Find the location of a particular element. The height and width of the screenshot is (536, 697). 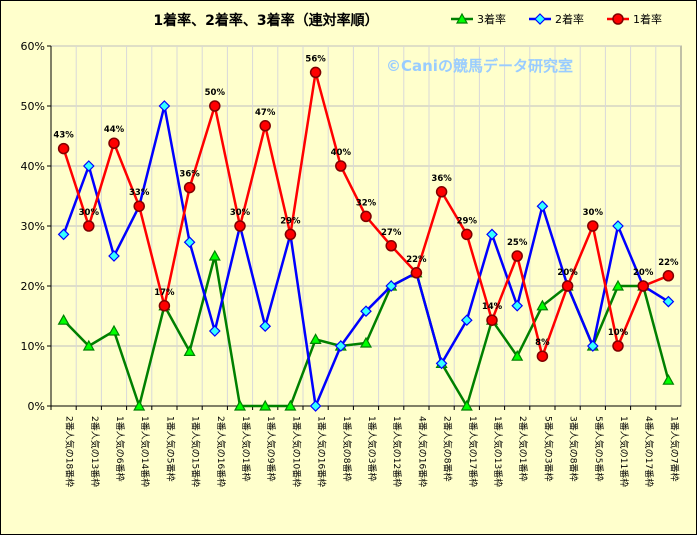

data-label: 32% is located at coordinates (366, 203).